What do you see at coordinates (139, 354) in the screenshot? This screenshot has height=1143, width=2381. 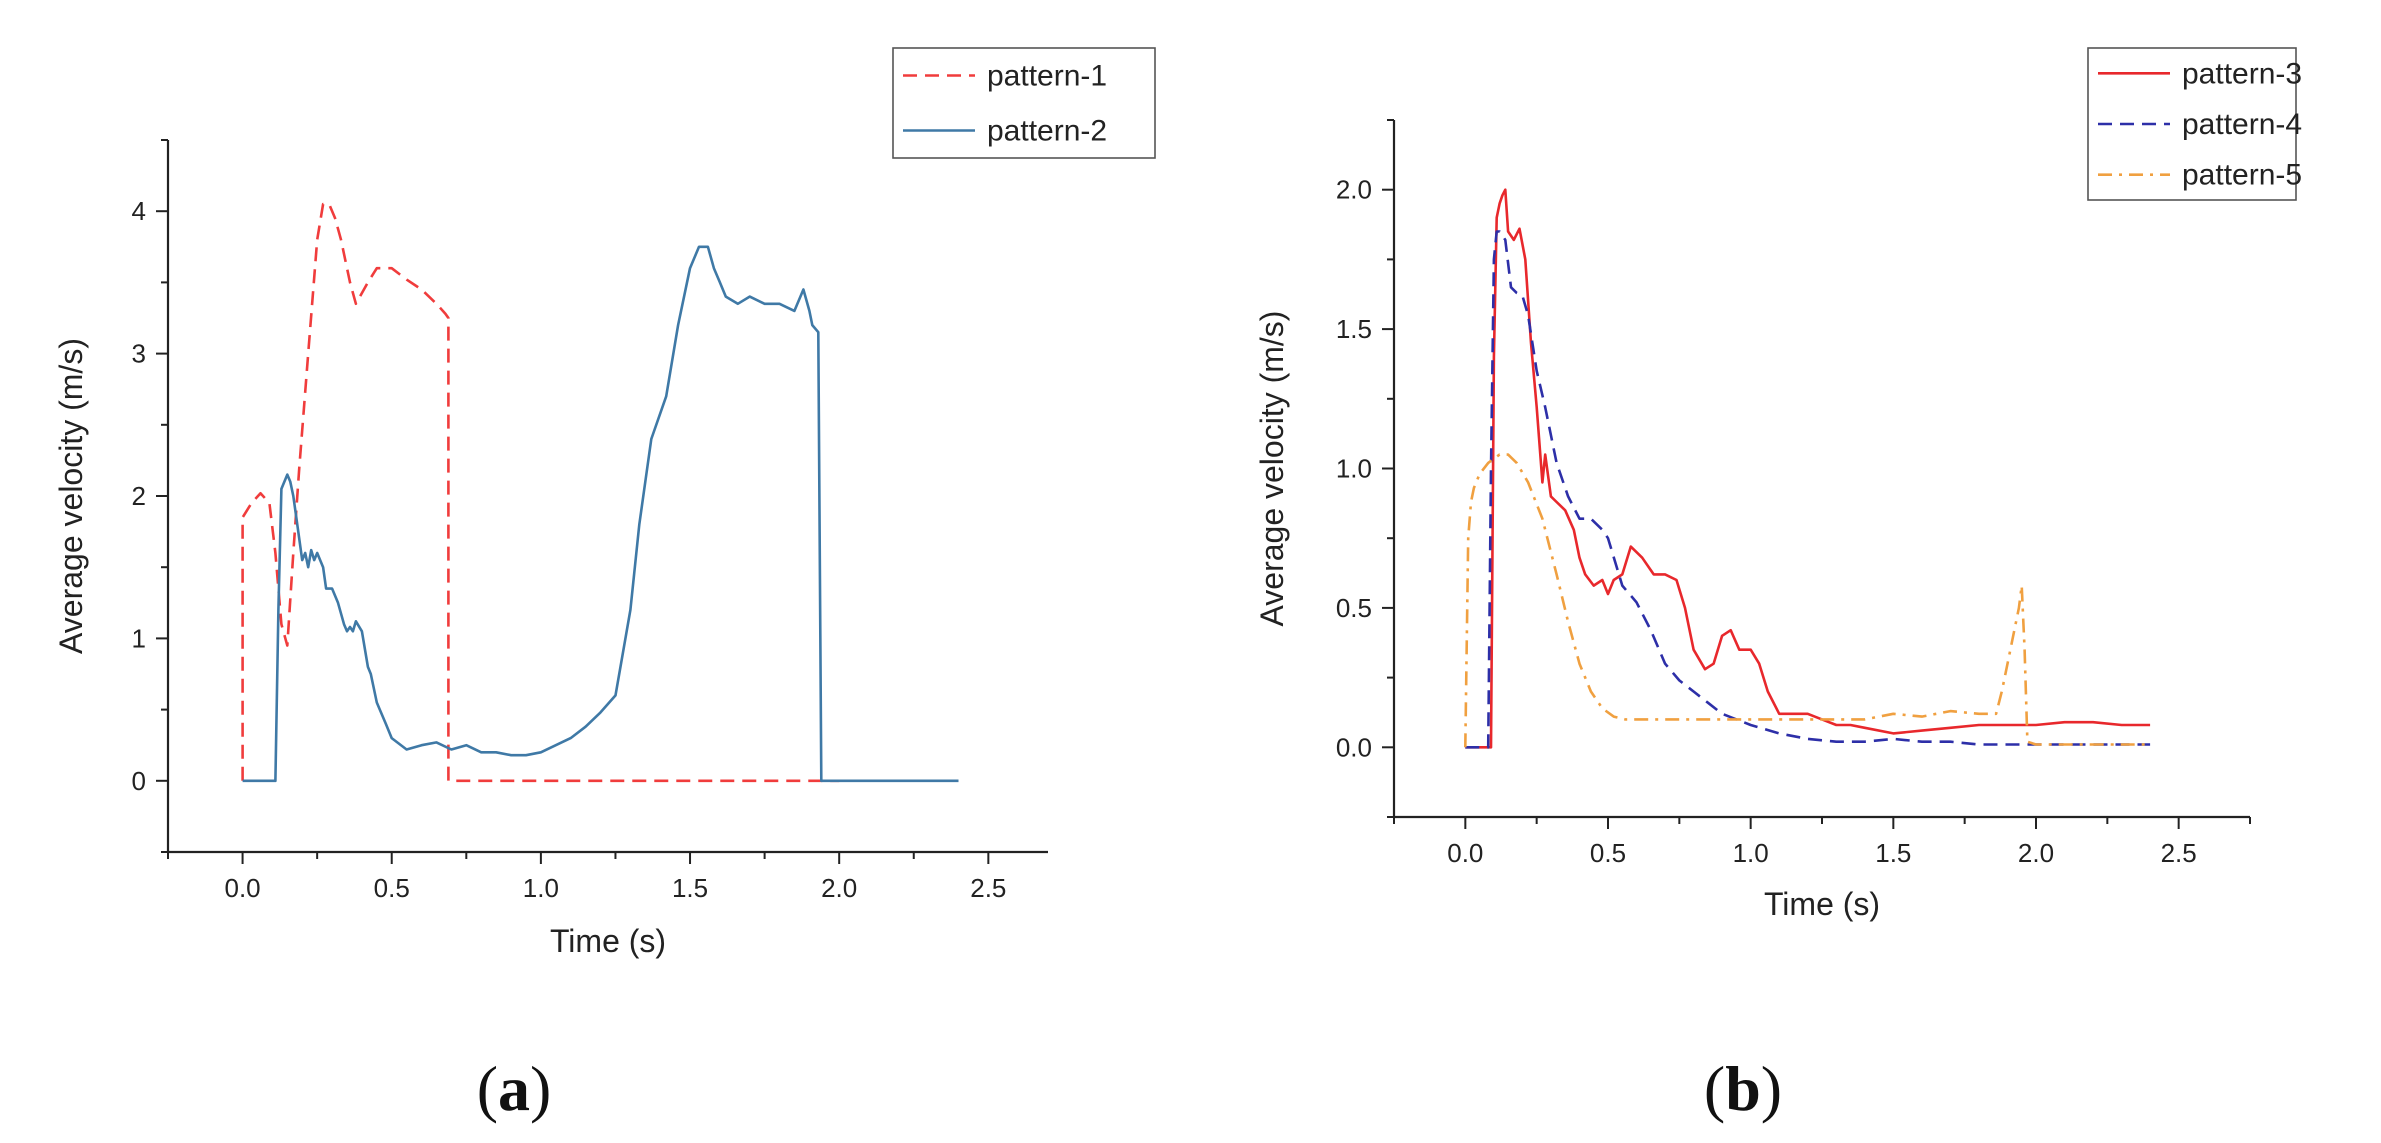 I see `y-tick-label: 3` at bounding box center [139, 354].